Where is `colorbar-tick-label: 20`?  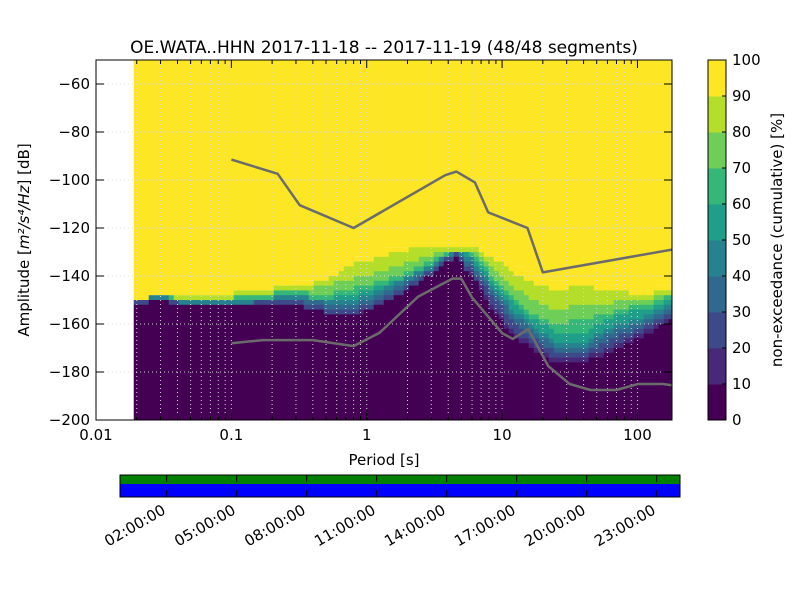
colorbar-tick-label: 20 is located at coordinates (741, 348).